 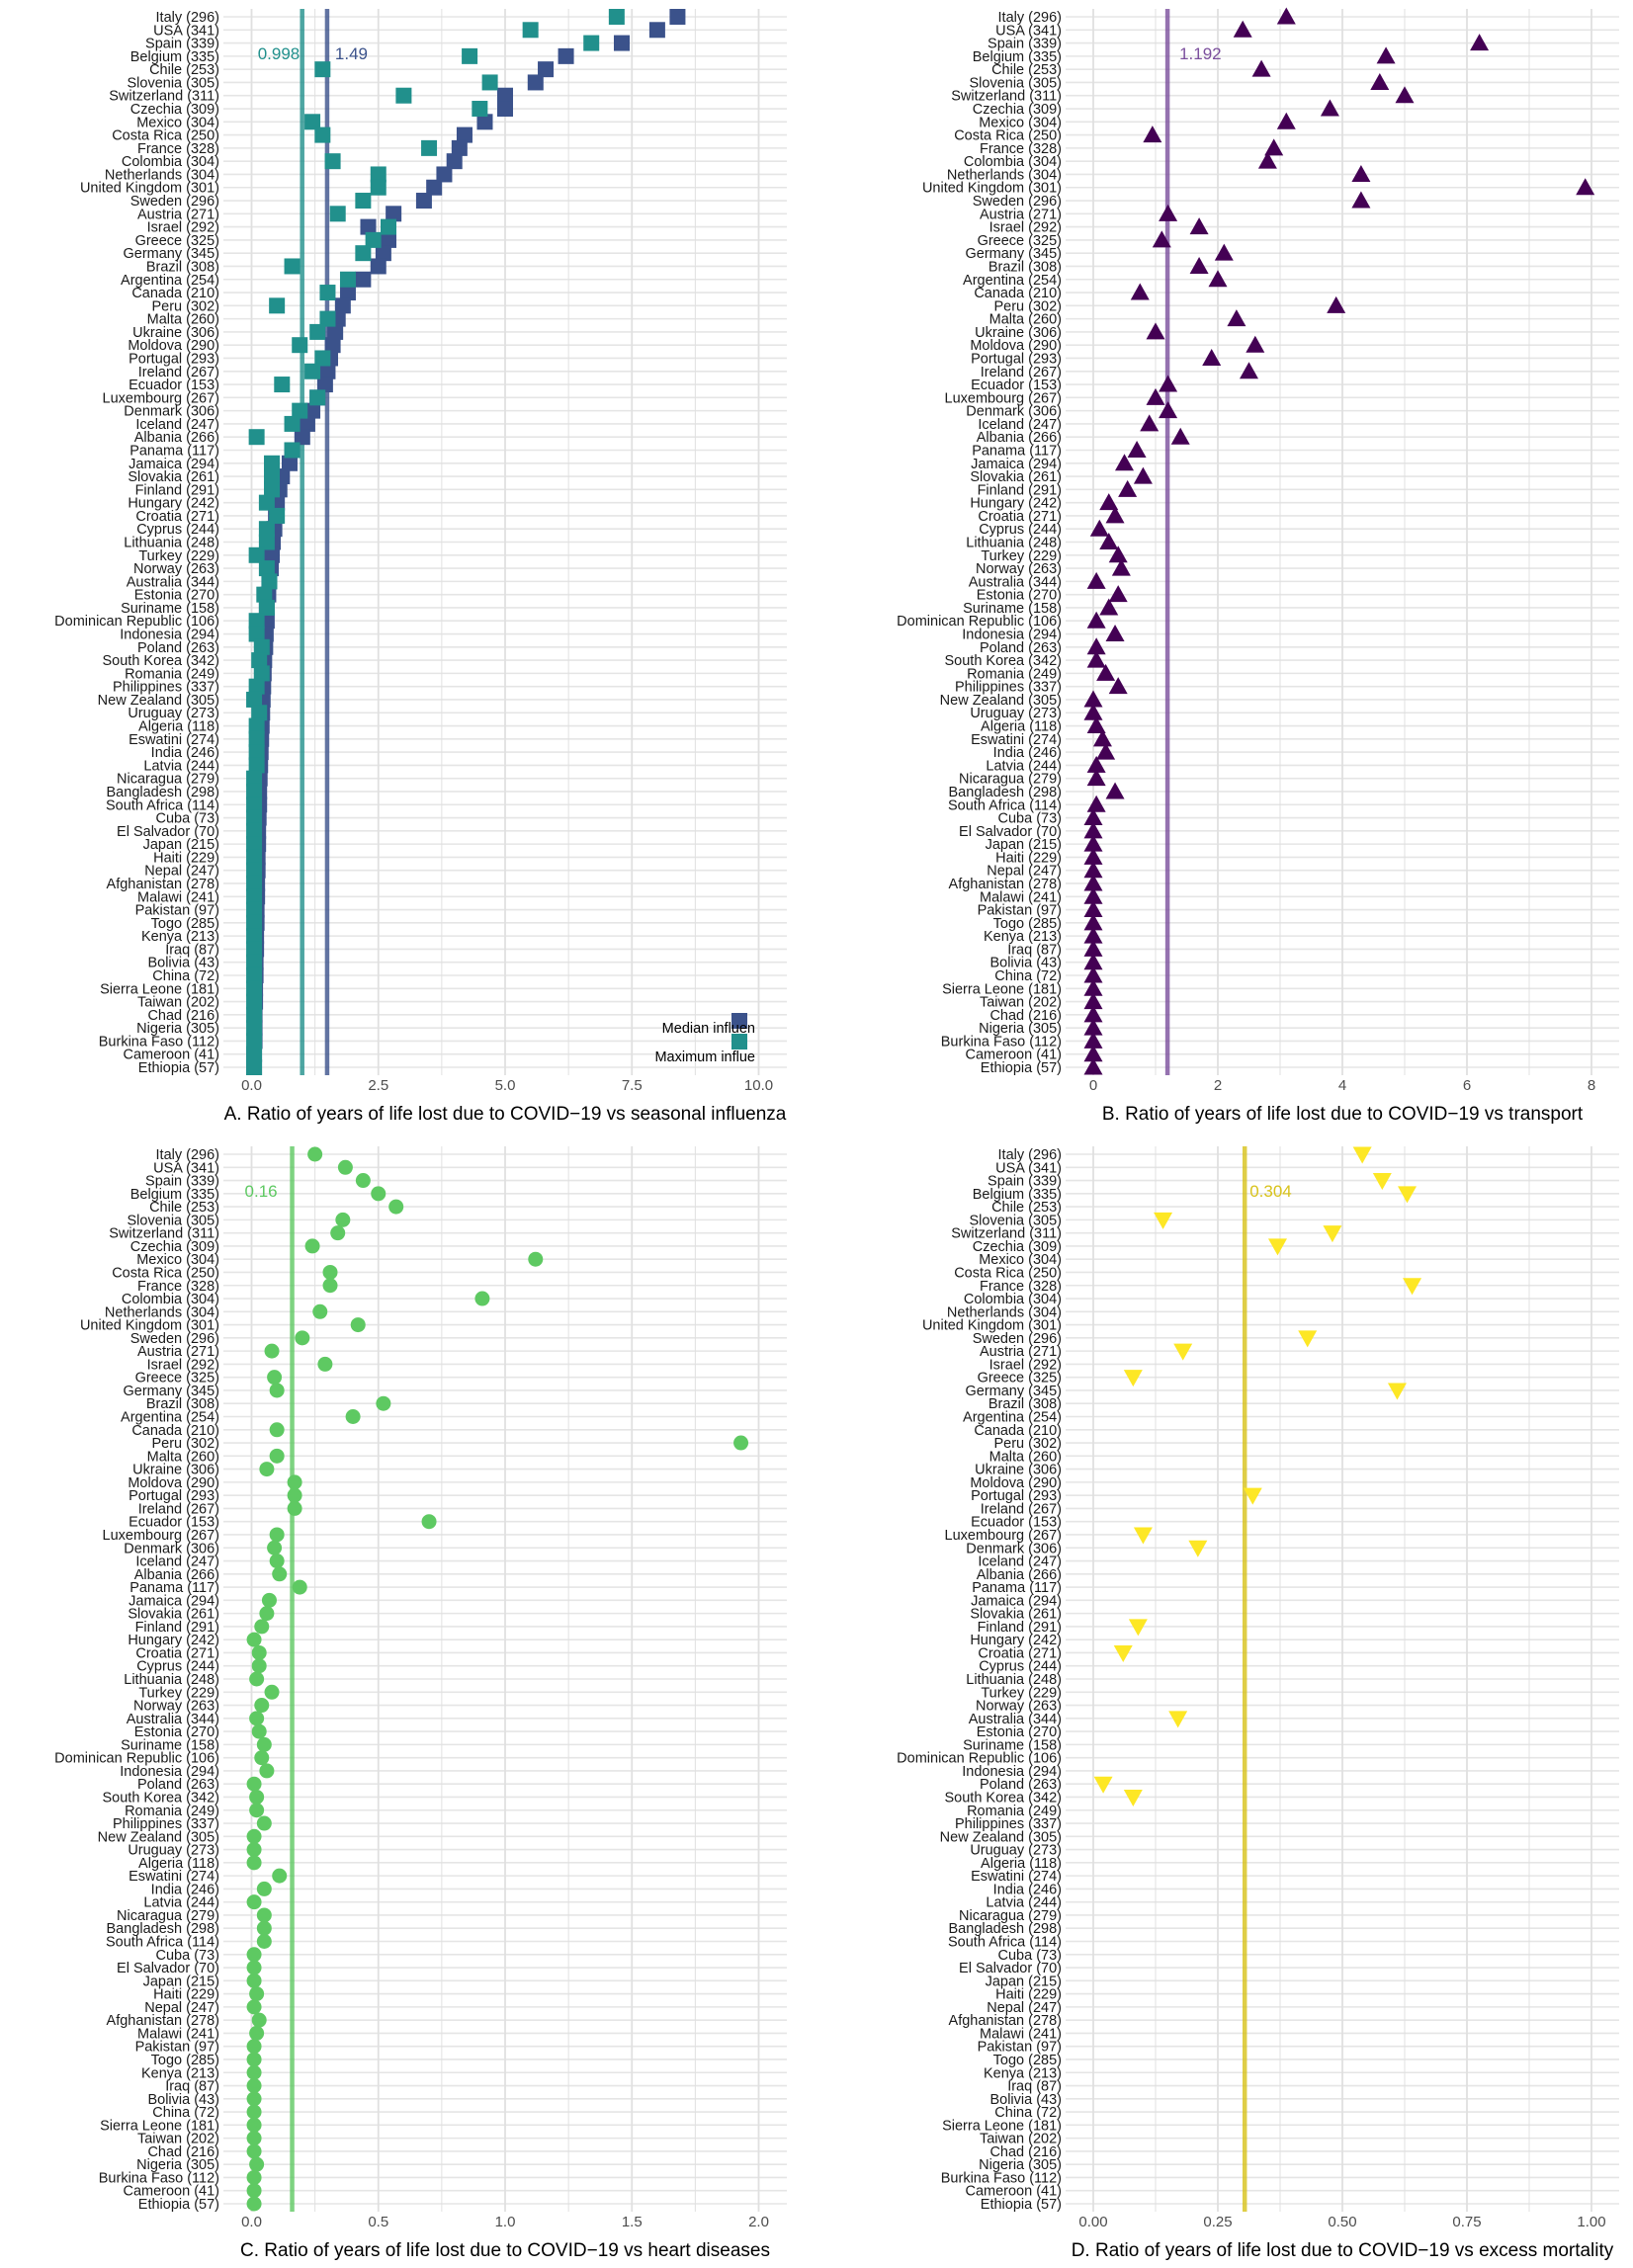 What do you see at coordinates (149, 189) in the screenshot?
I see `category-label: United Kingdom (301)` at bounding box center [149, 189].